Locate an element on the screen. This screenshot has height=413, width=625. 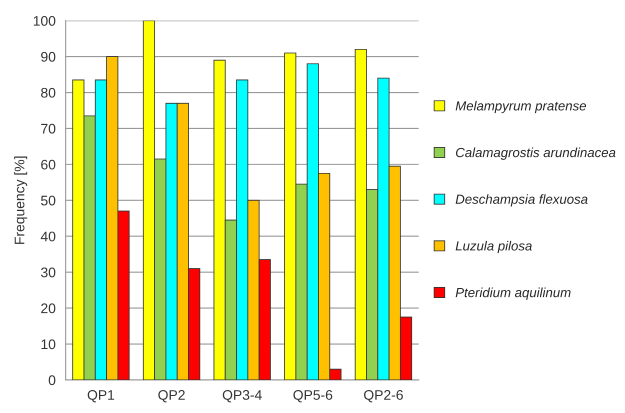
y-tick-label: 0 is located at coordinates (52, 380).